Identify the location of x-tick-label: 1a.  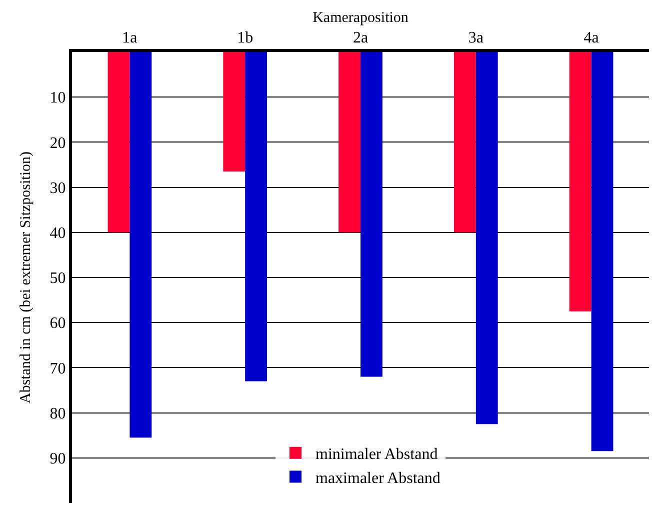
(130, 38).